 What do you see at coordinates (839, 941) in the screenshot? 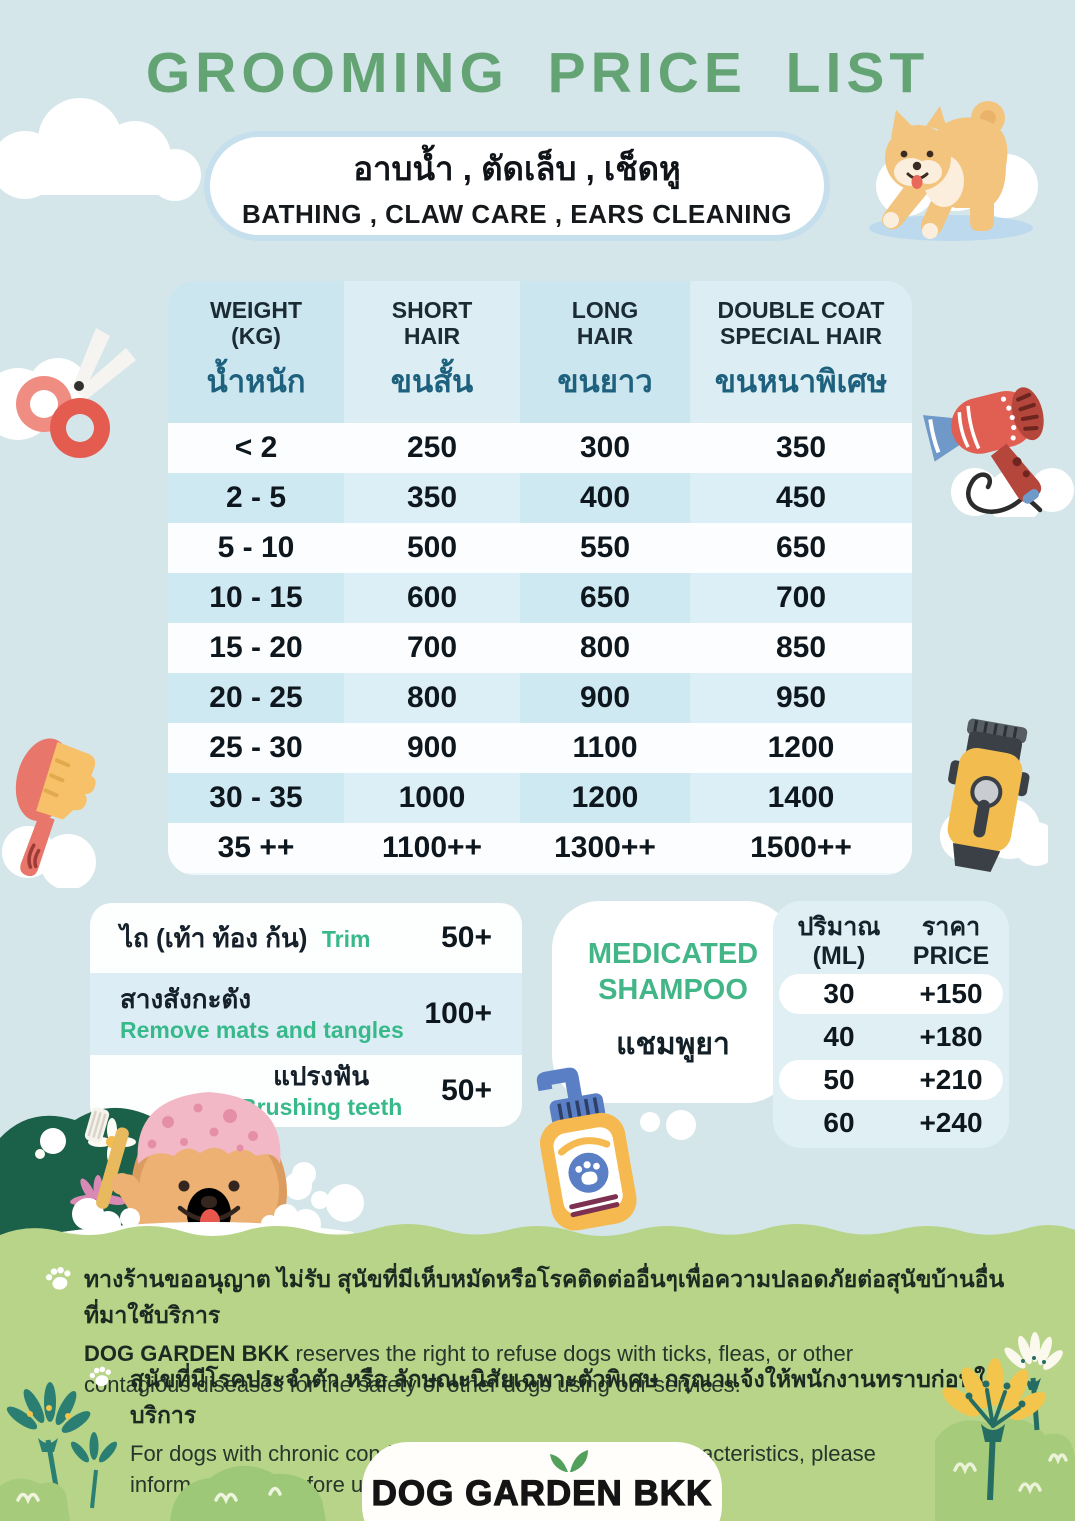
I see `volume-header: ปริมาณ (ML)` at bounding box center [839, 941].